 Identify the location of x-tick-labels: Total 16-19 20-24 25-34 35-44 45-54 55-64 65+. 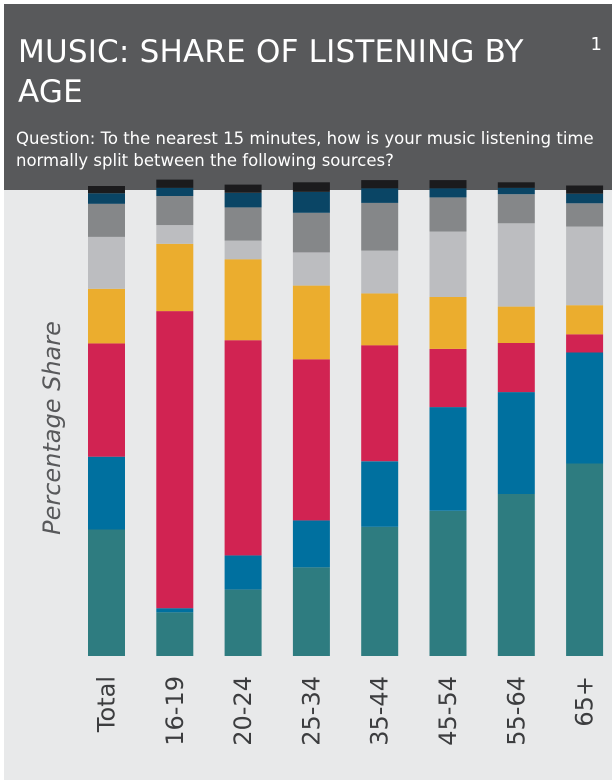
(346, 711).